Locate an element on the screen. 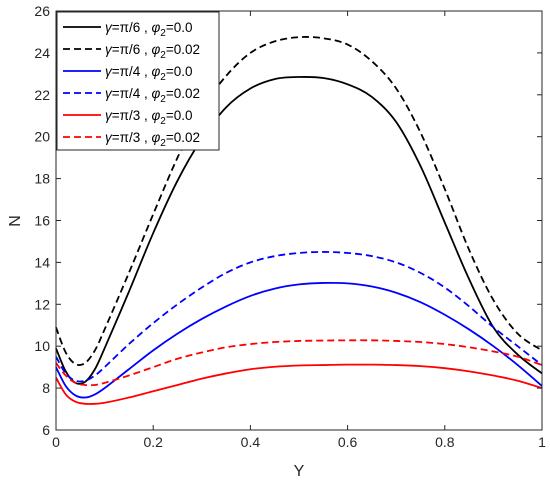 The width and height of the screenshot is (550, 486). y-tick-label: 20 is located at coordinates (42, 137).